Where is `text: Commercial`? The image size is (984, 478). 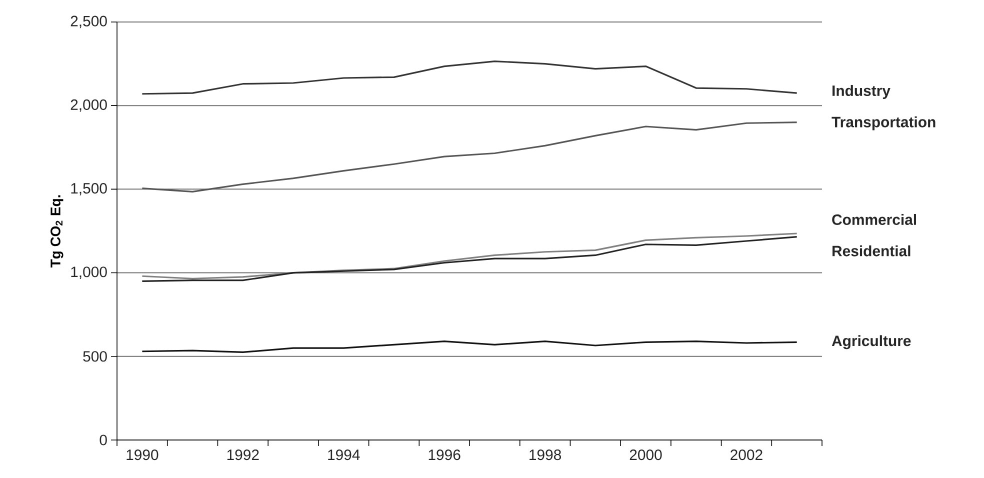
text: Commercial is located at coordinates (874, 219).